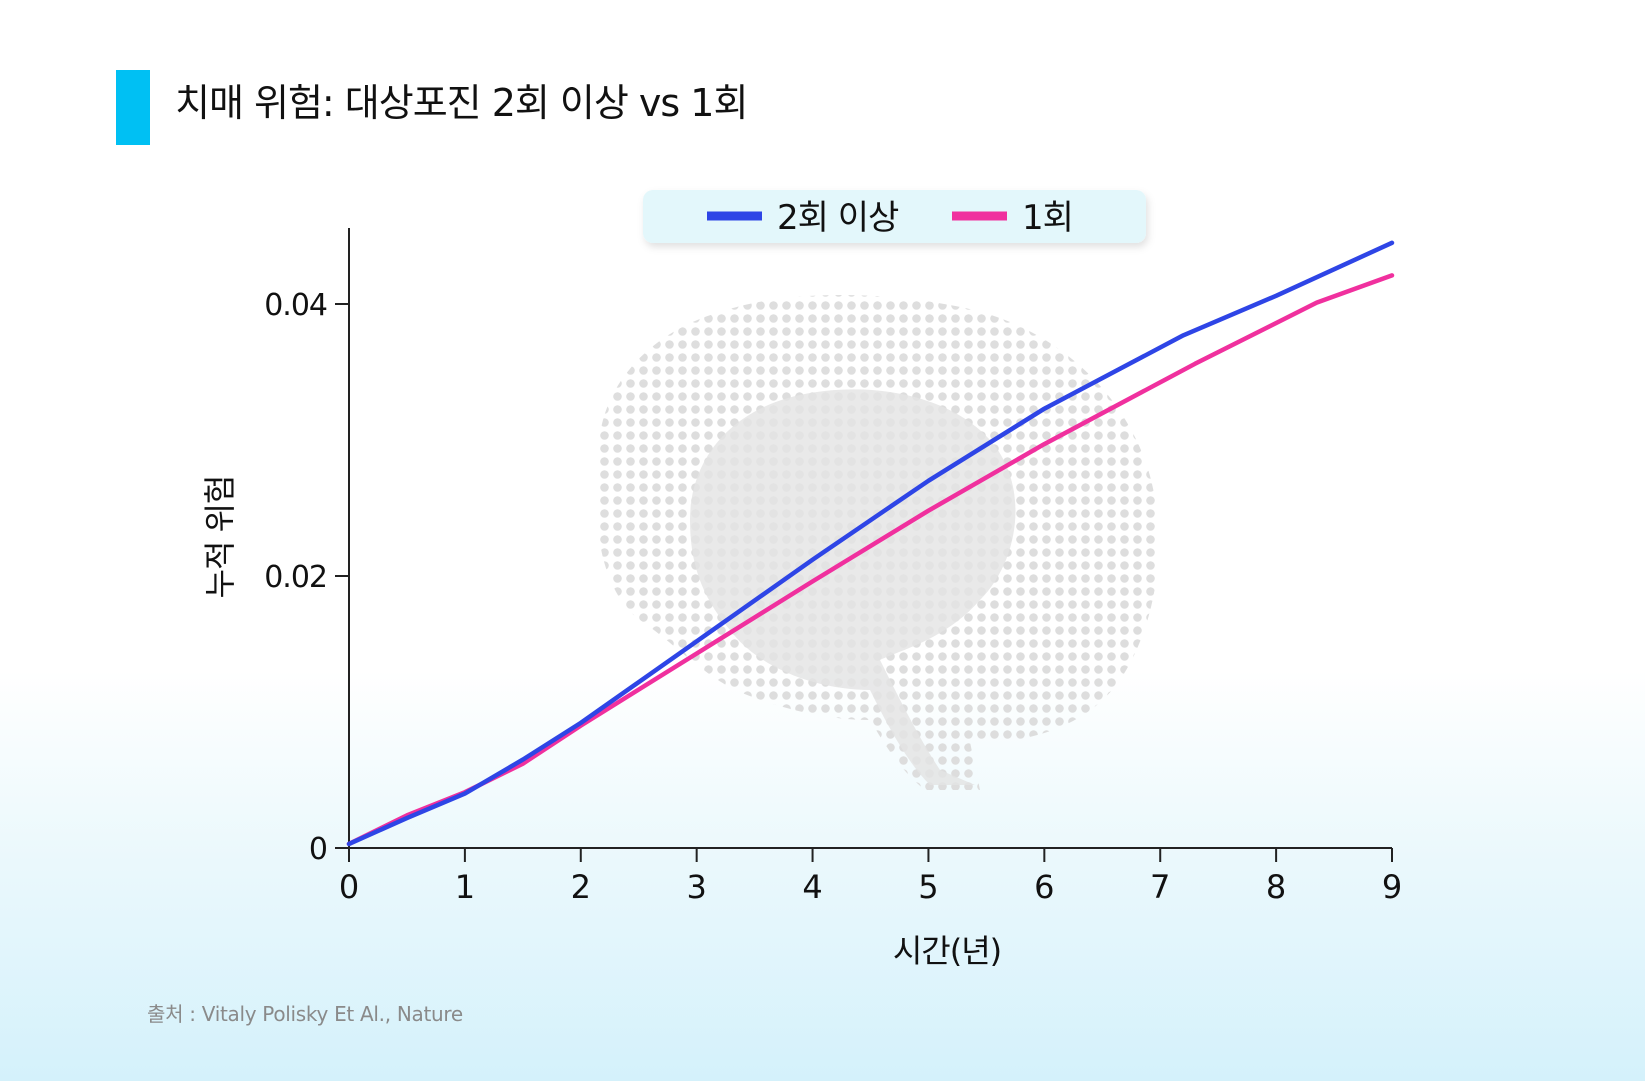  Describe the element at coordinates (220, 537) in the screenshot. I see `y-axis-label: 누적 위험` at that location.